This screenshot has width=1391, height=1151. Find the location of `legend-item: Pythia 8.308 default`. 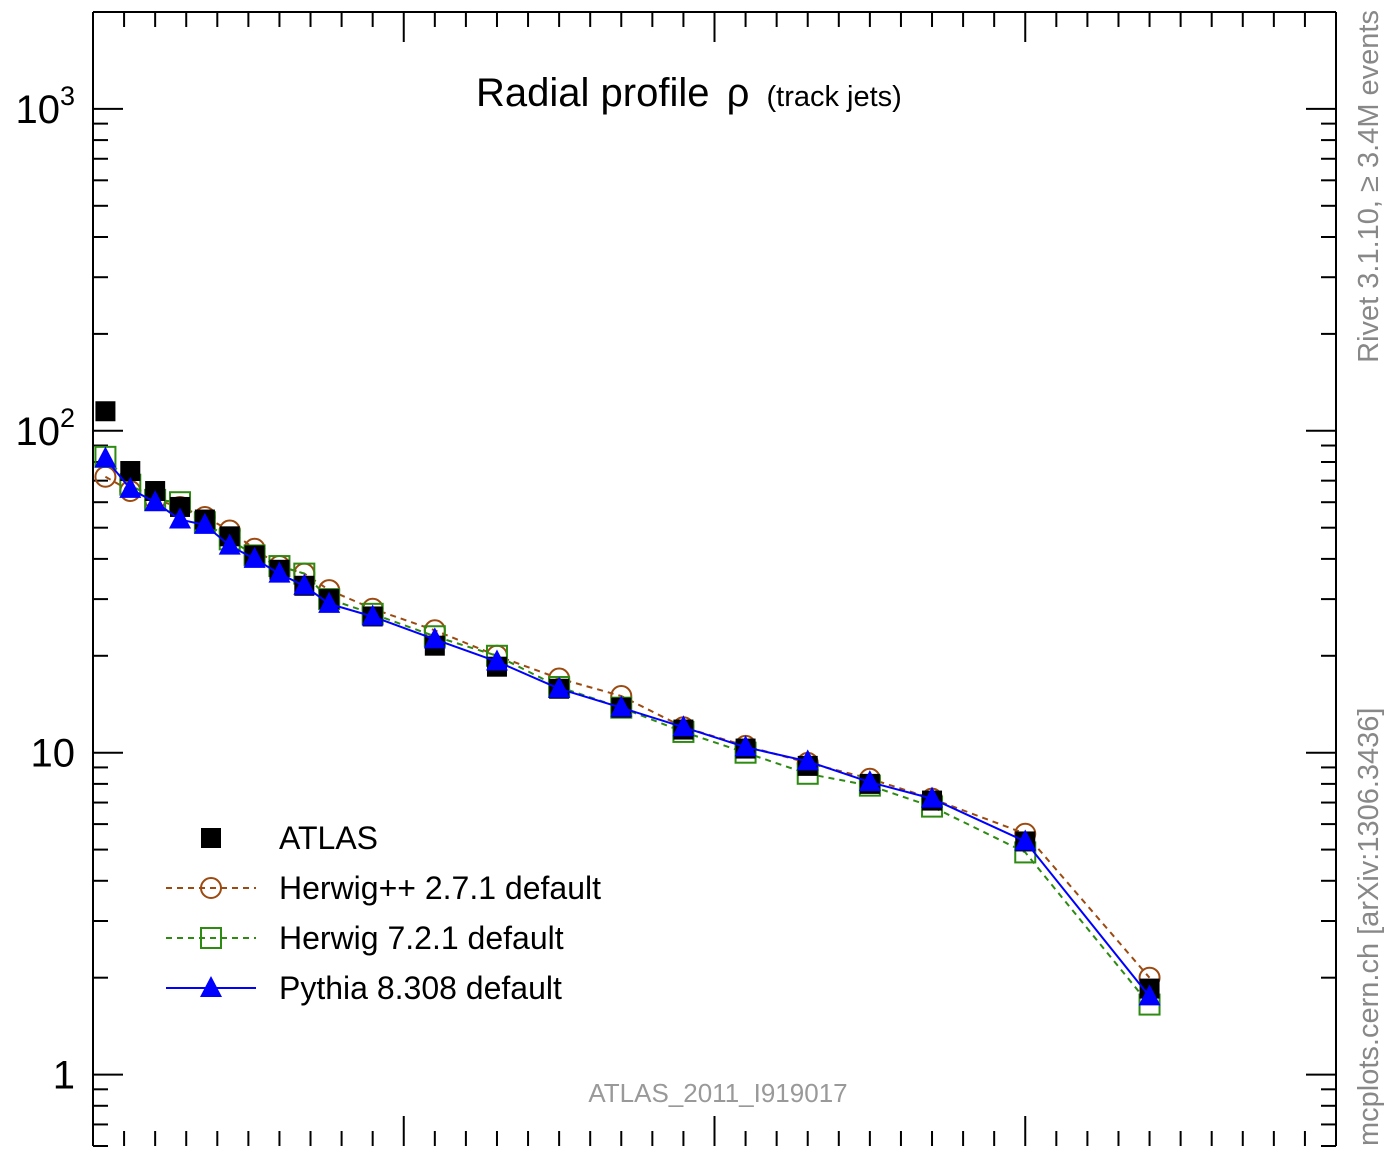

legend-item: Pythia 8.308 default is located at coordinates (364, 988).